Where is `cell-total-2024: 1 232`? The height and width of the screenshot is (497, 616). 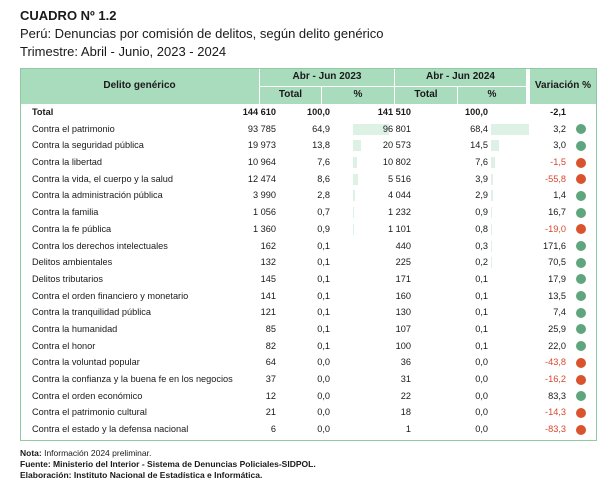
cell-total-2024: 1 232 is located at coordinates (399, 212).